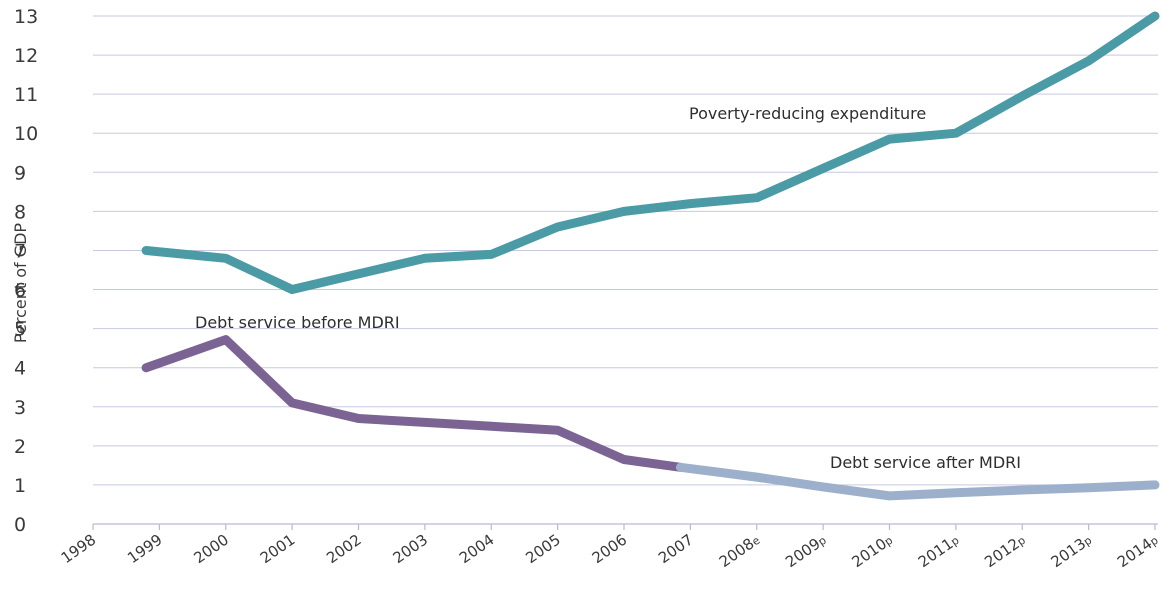 The width and height of the screenshot is (1162, 599). Describe the element at coordinates (477, 549) in the screenshot. I see `x-tick-label-2004: 2004` at that location.